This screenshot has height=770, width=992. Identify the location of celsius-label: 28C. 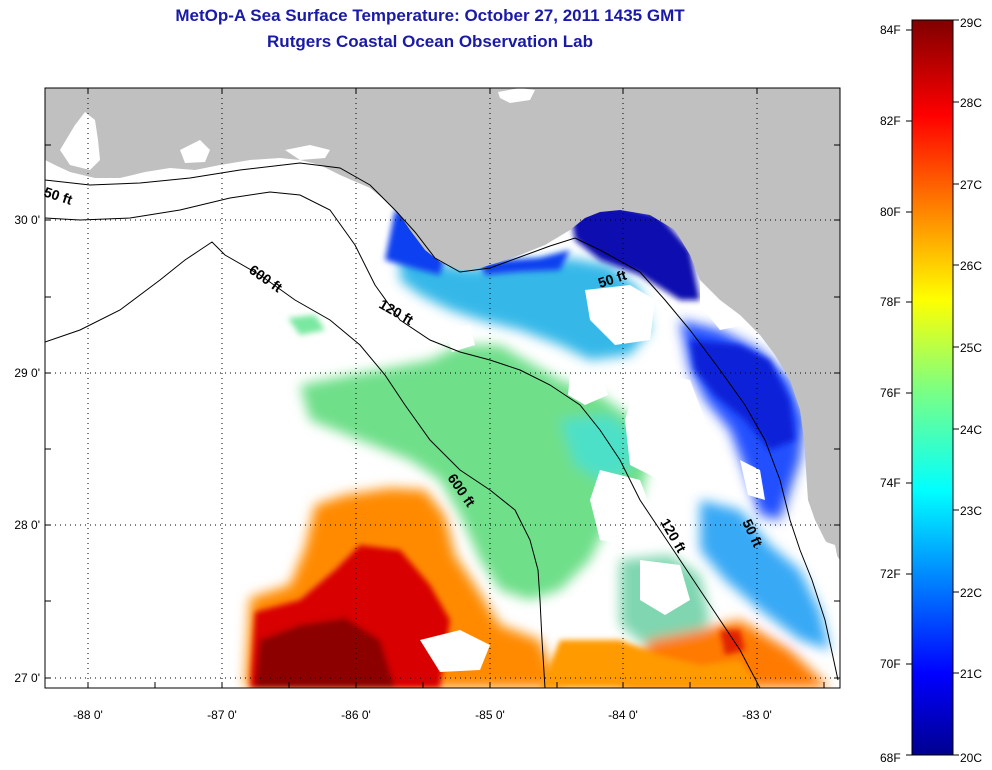
(971, 103).